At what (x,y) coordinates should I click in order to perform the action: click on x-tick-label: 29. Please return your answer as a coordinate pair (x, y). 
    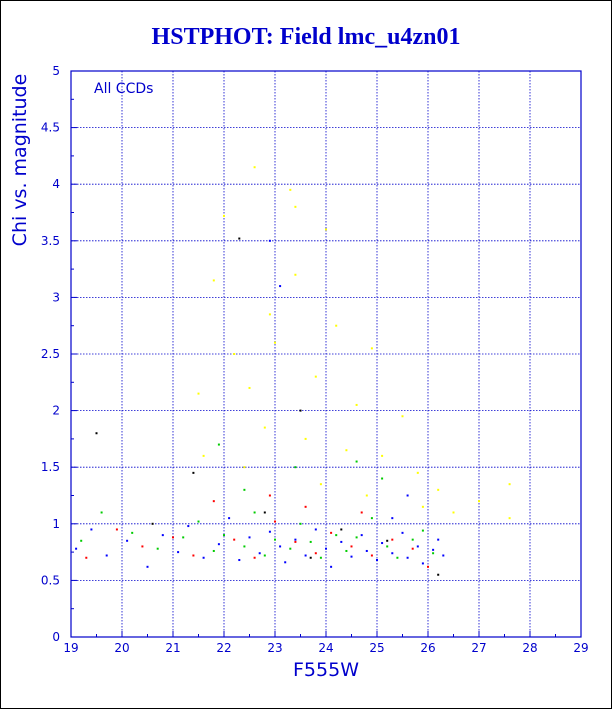
    Looking at the image, I should click on (580, 648).